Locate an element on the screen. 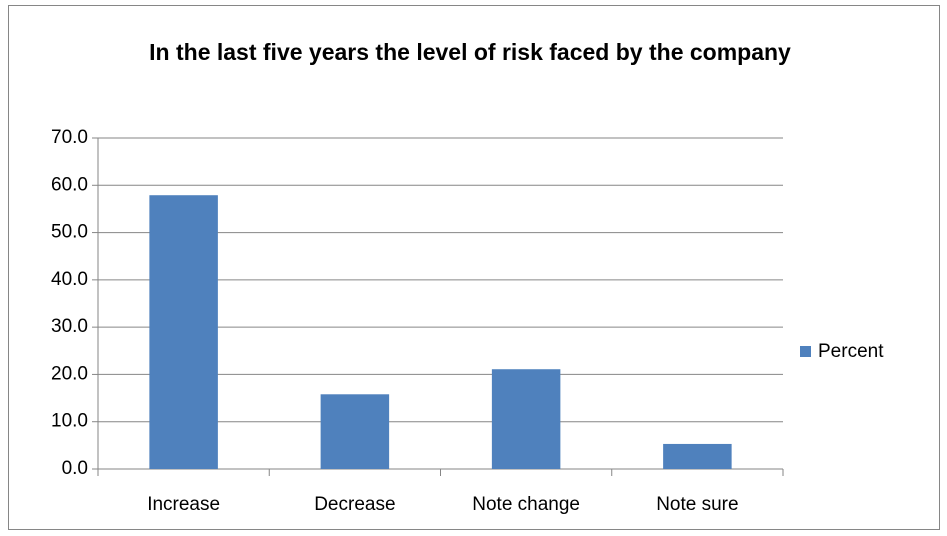 This screenshot has height=536, width=947. y-tick-label: 20.0 is located at coordinates (69, 373).